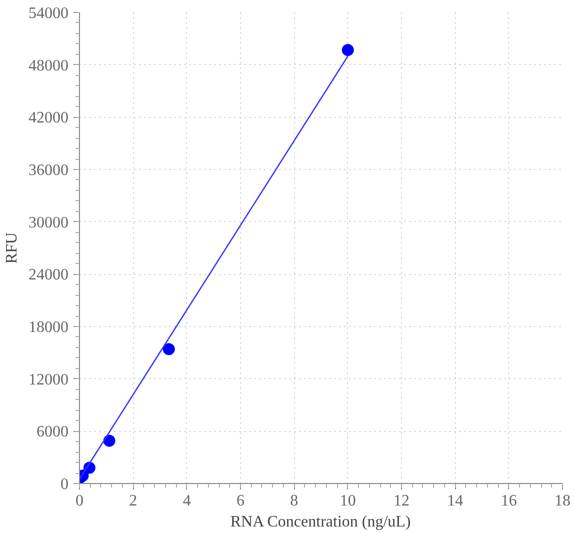 This screenshot has height=533, width=574. I want to click on x-tick-label: 0, so click(80, 501).